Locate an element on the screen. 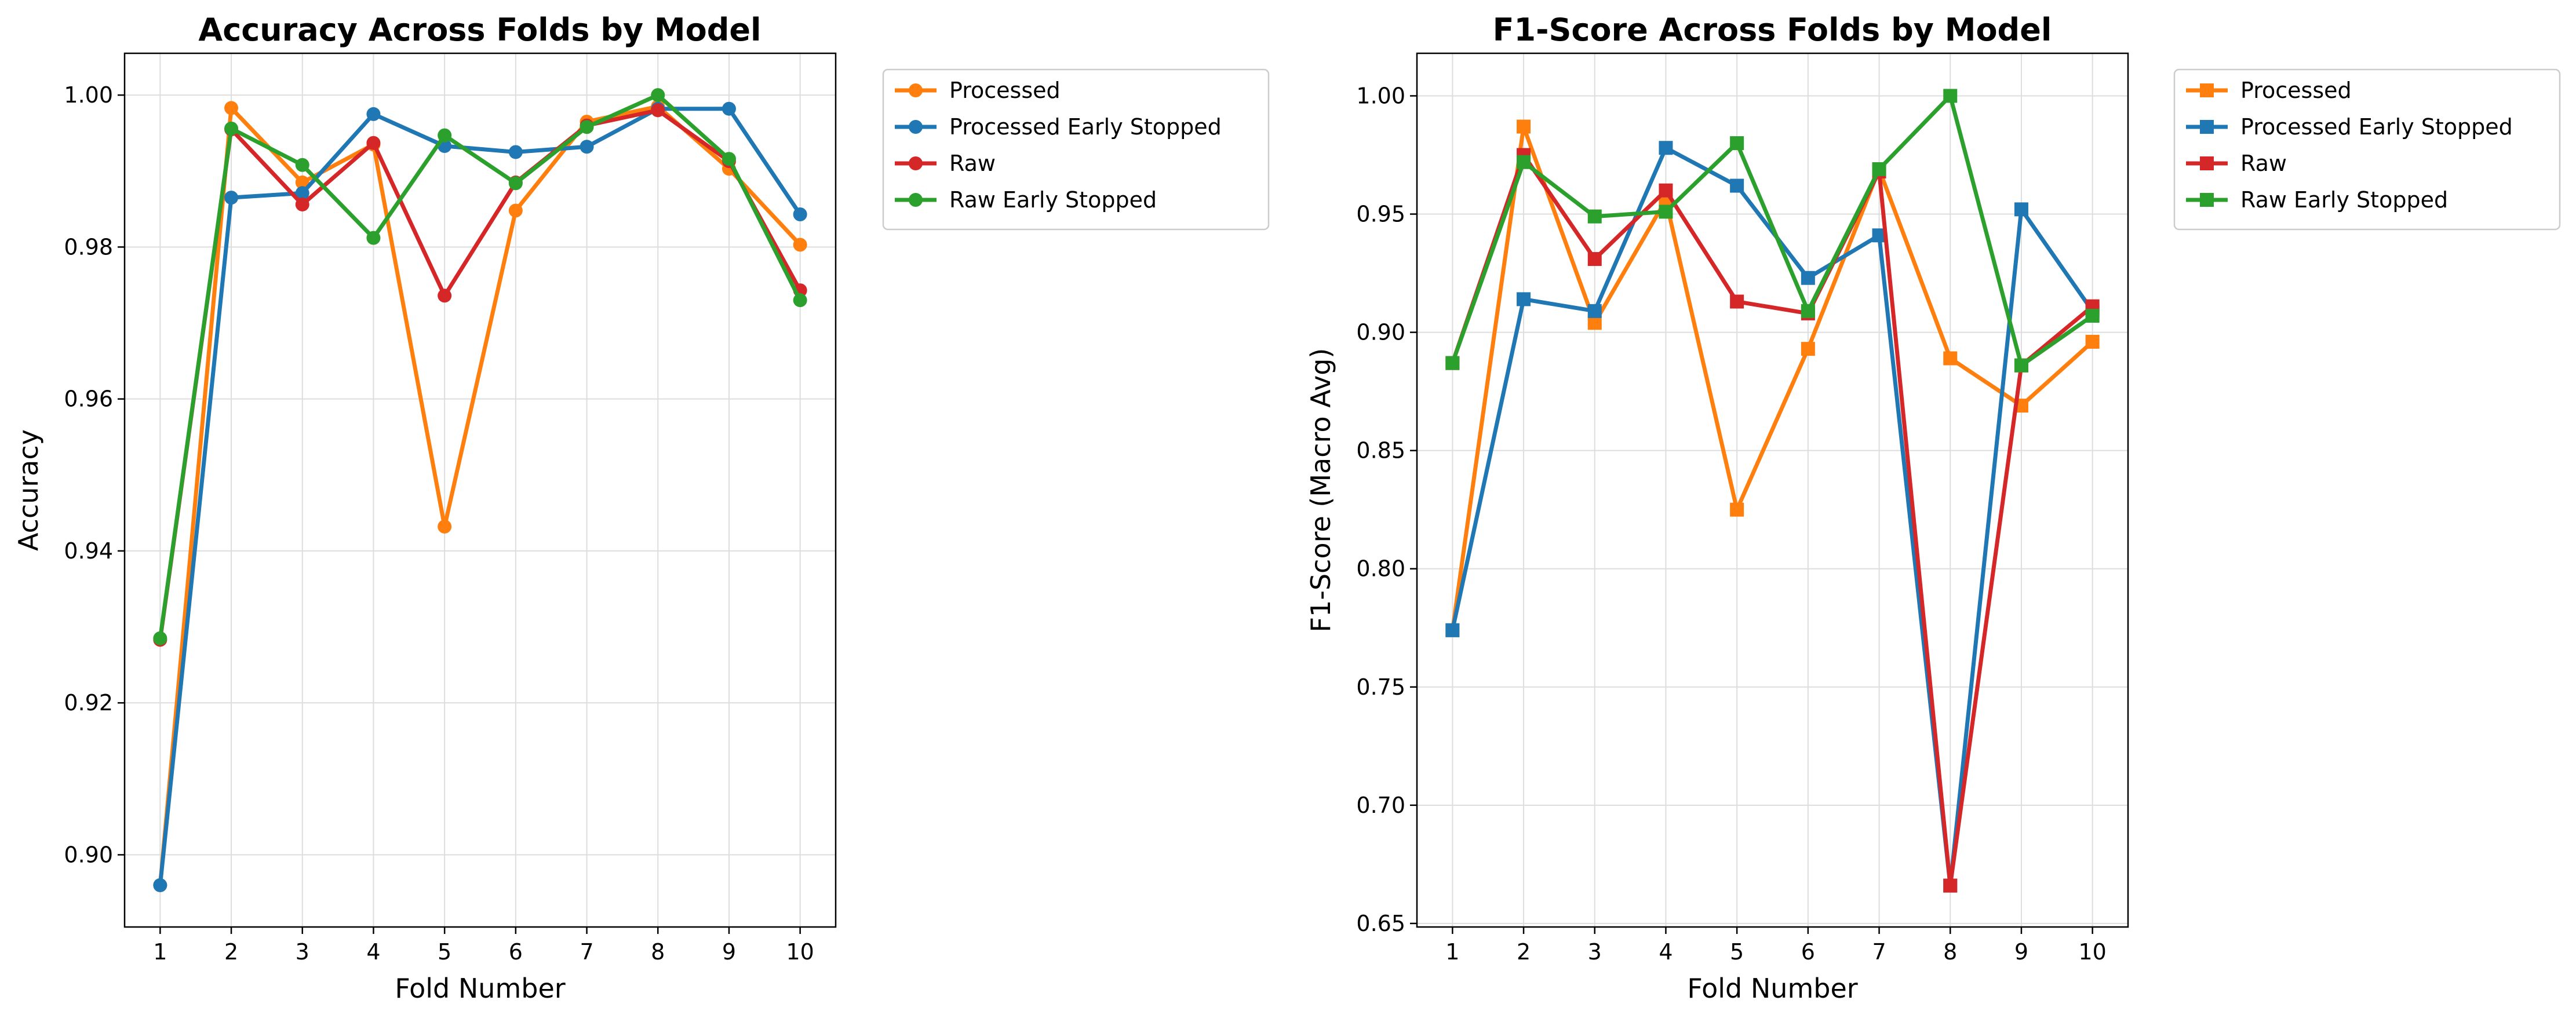 This screenshot has height=1022, width=2576. y-tick-label: 0.98 is located at coordinates (88, 247).